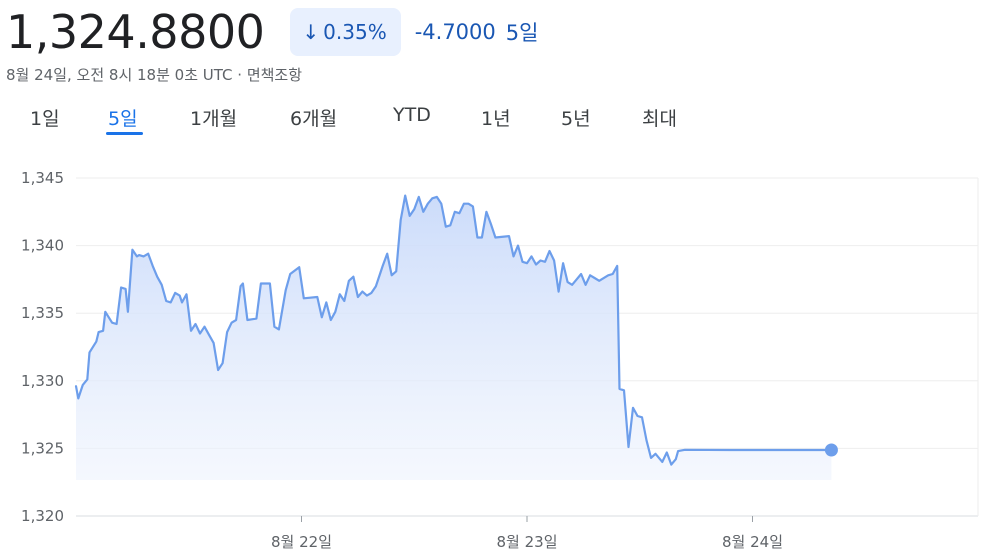  I want to click on y-tick-label: 1,330, so click(42, 381).